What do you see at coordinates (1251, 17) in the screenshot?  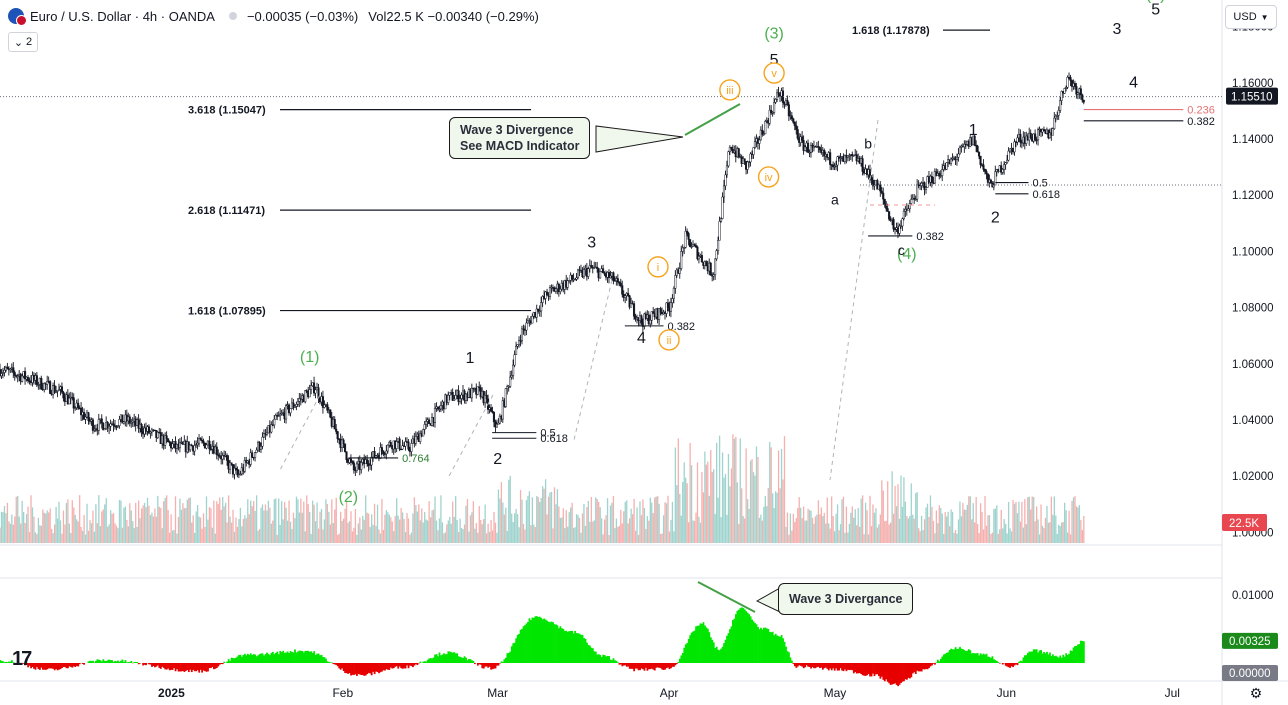 I see `currency-button: USD ▼` at bounding box center [1251, 17].